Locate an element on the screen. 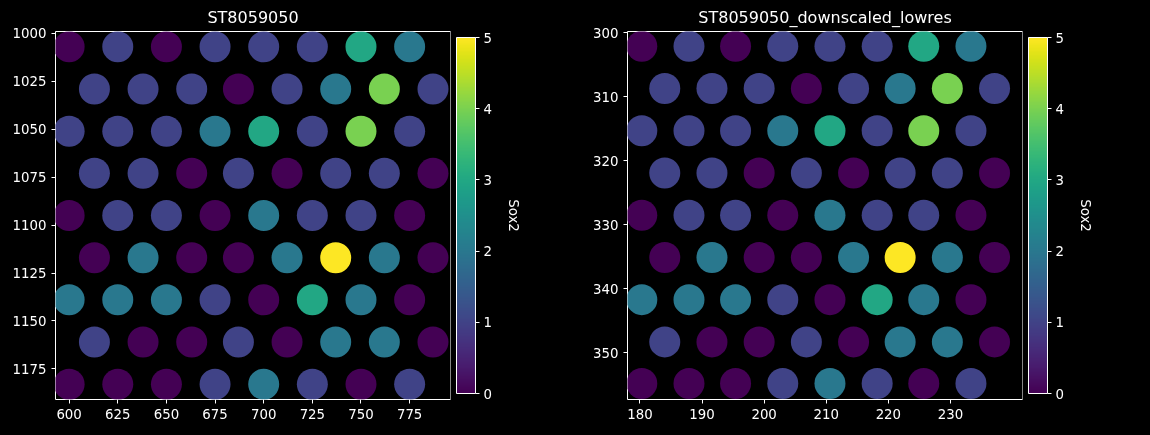 Image resolution: width=1150 pixels, height=435 pixels. x-tick-label: 650 is located at coordinates (166, 414).